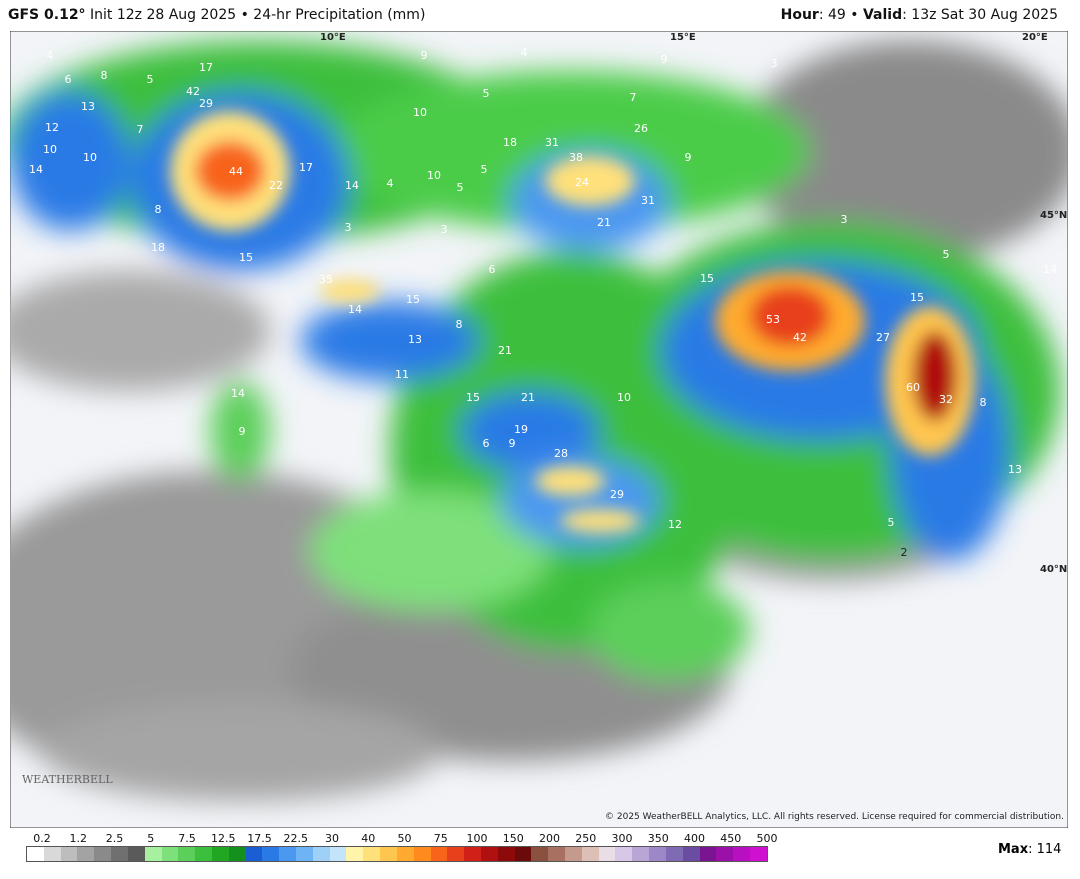 Image resolution: width=1080 pixels, height=879 pixels. I want to click on hour-value: : 49 •, so click(838, 15).